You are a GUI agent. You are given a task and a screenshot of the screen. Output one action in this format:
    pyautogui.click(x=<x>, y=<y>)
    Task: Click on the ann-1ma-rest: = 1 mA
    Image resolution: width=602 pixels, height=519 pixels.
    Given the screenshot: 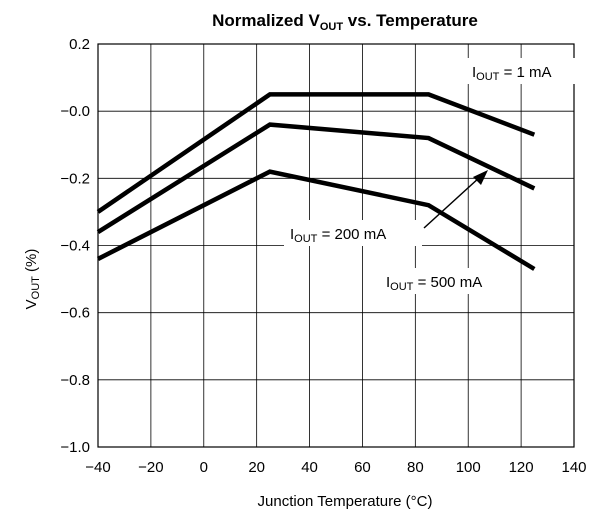 What is the action you would take?
    pyautogui.click(x=525, y=72)
    